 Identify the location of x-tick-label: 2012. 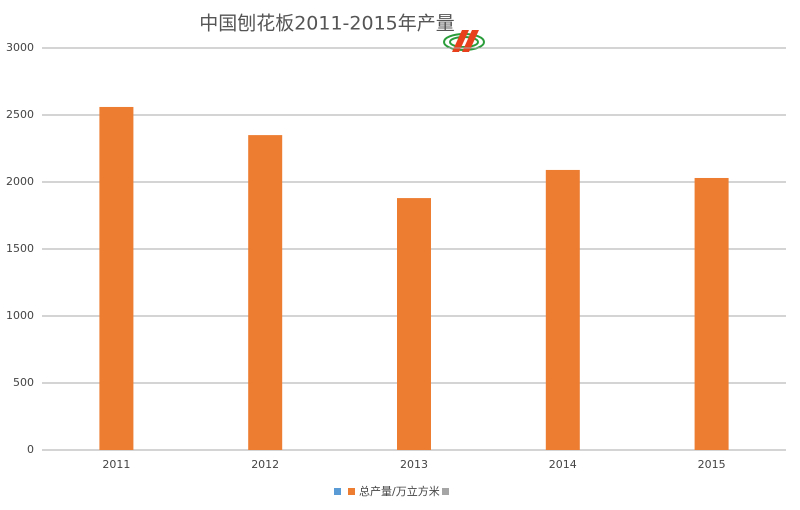
(265, 464).